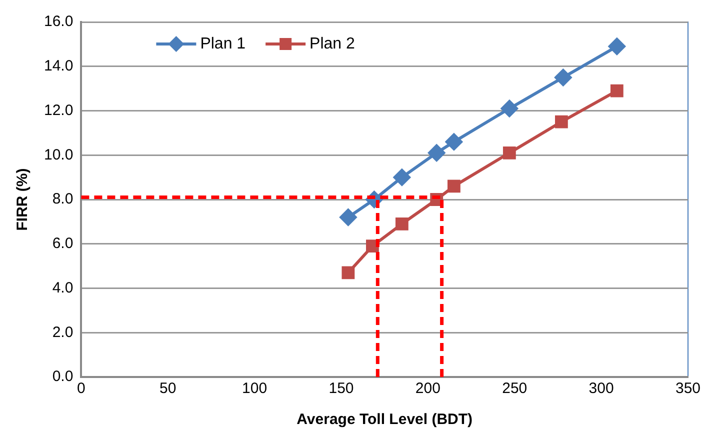 This screenshot has height=439, width=723. I want to click on y-tick-label: 10.0, so click(59, 155).